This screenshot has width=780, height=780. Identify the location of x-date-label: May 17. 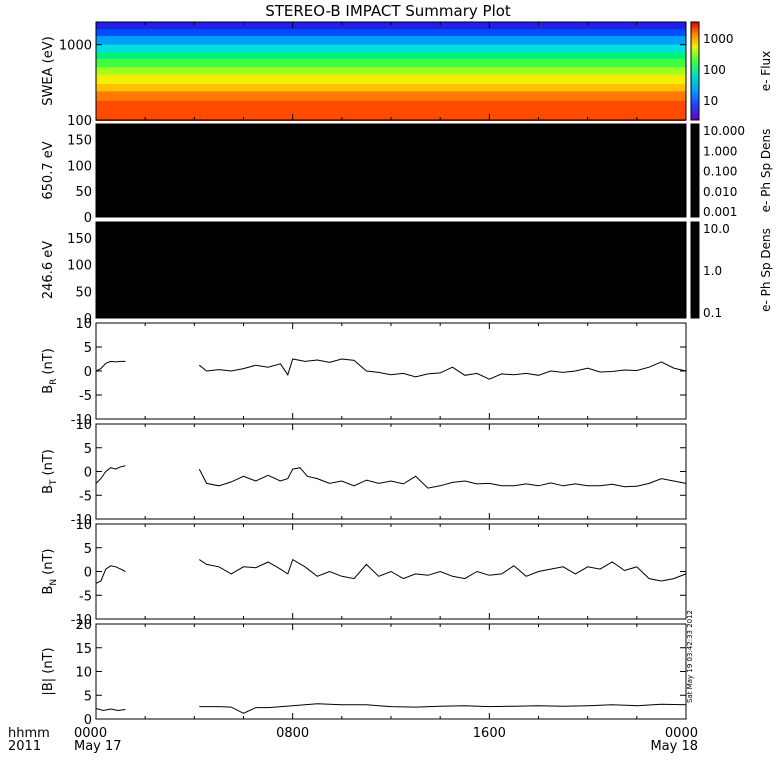
(98, 746).